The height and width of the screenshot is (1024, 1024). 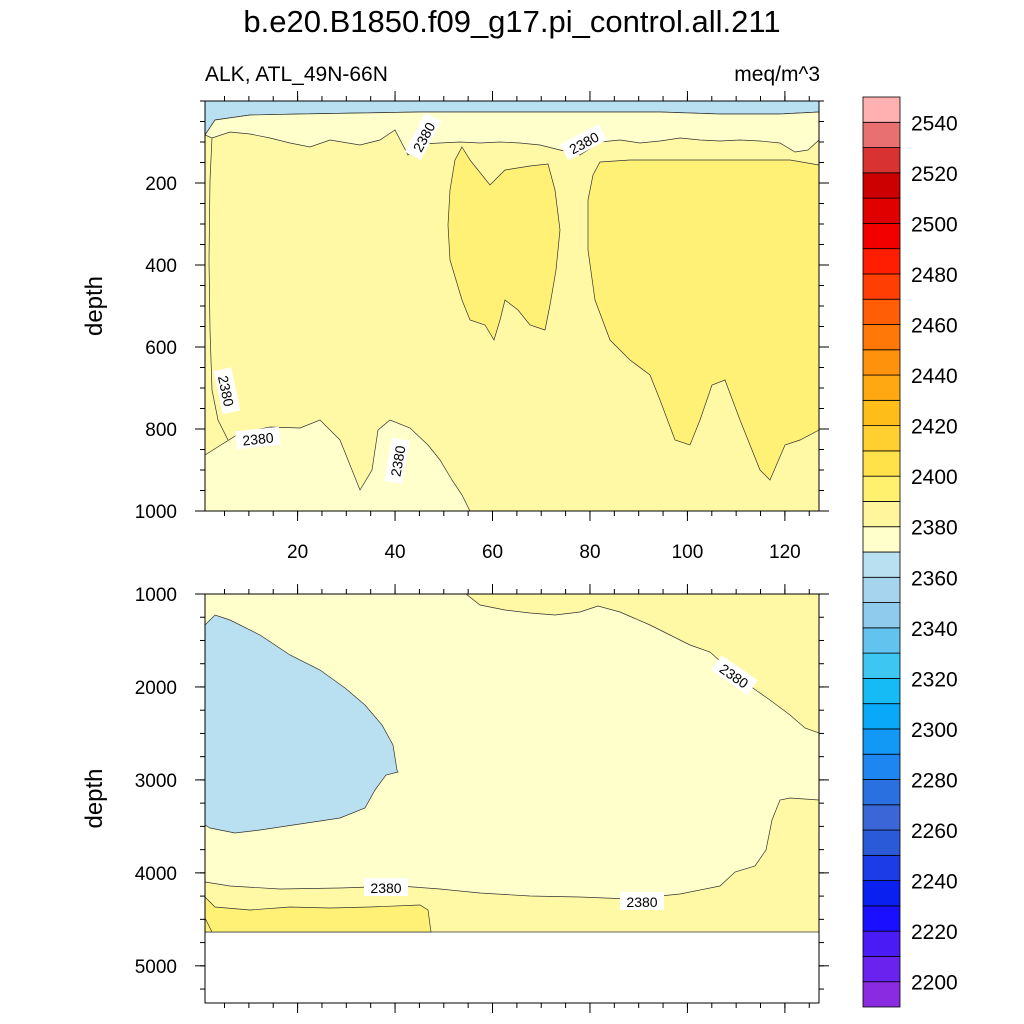 What do you see at coordinates (394, 552) in the screenshot?
I see `x-tick-label: 40` at bounding box center [394, 552].